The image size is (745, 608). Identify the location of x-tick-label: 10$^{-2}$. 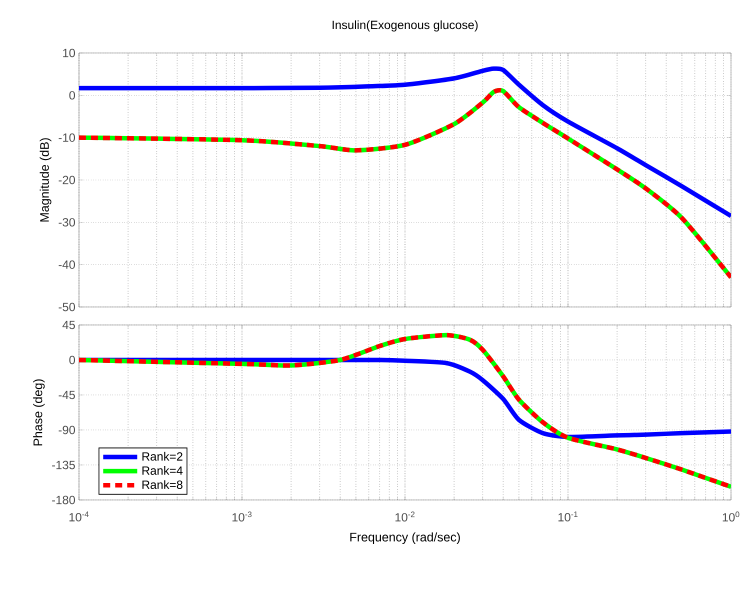
(405, 517).